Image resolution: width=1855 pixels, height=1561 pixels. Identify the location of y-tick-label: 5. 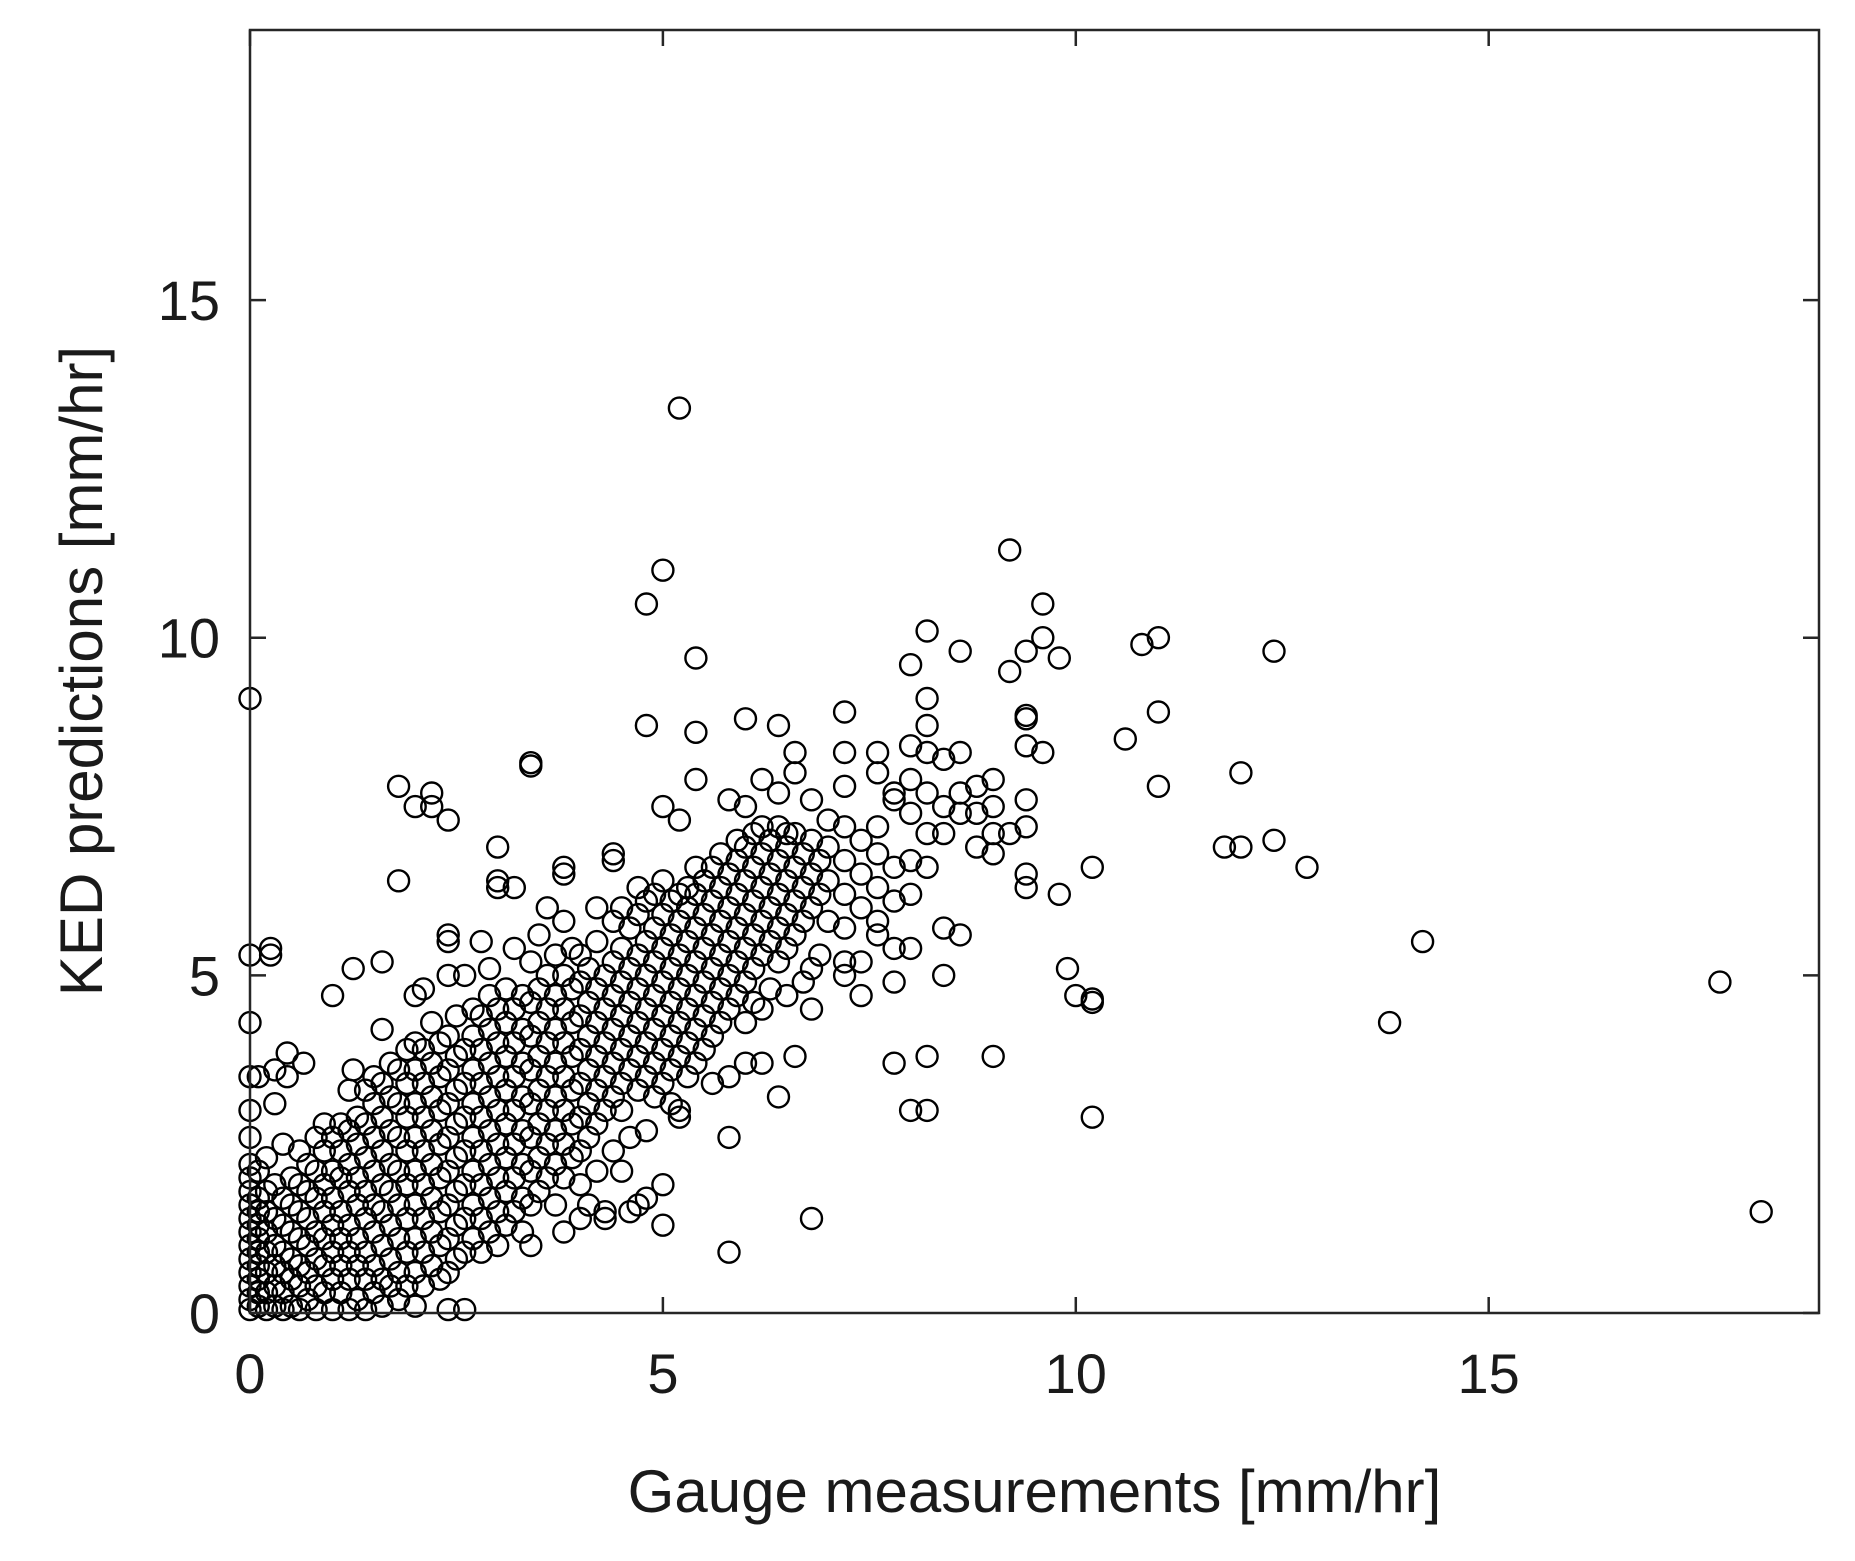
(204, 975).